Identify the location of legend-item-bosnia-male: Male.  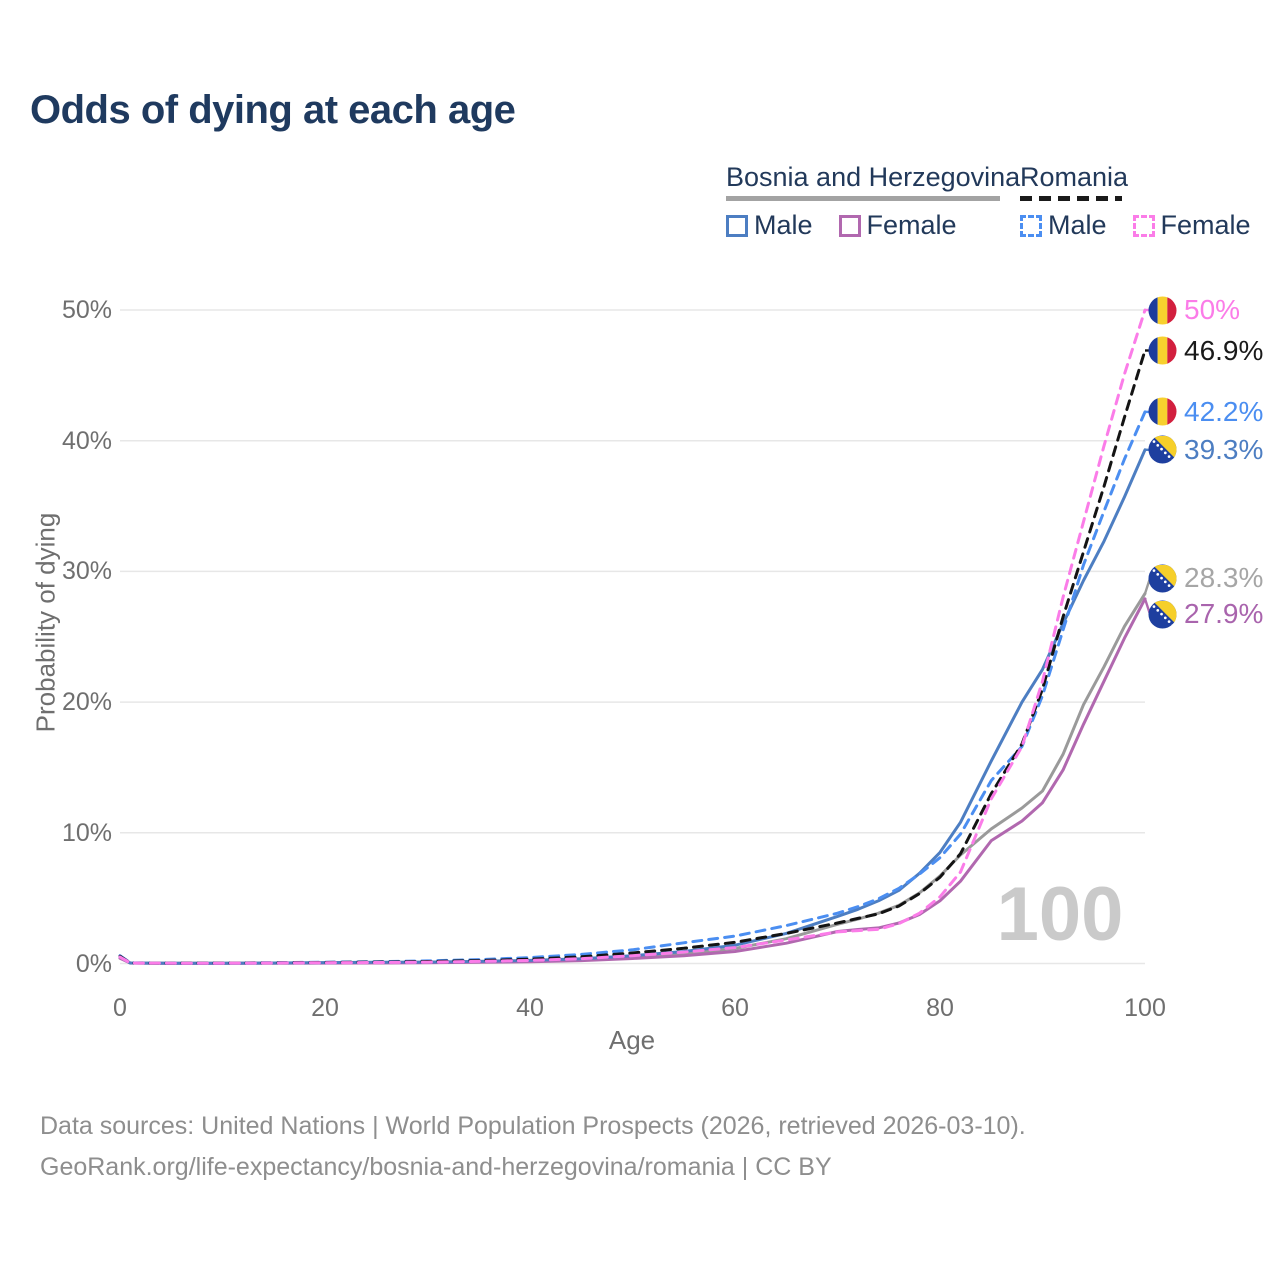
(769, 225).